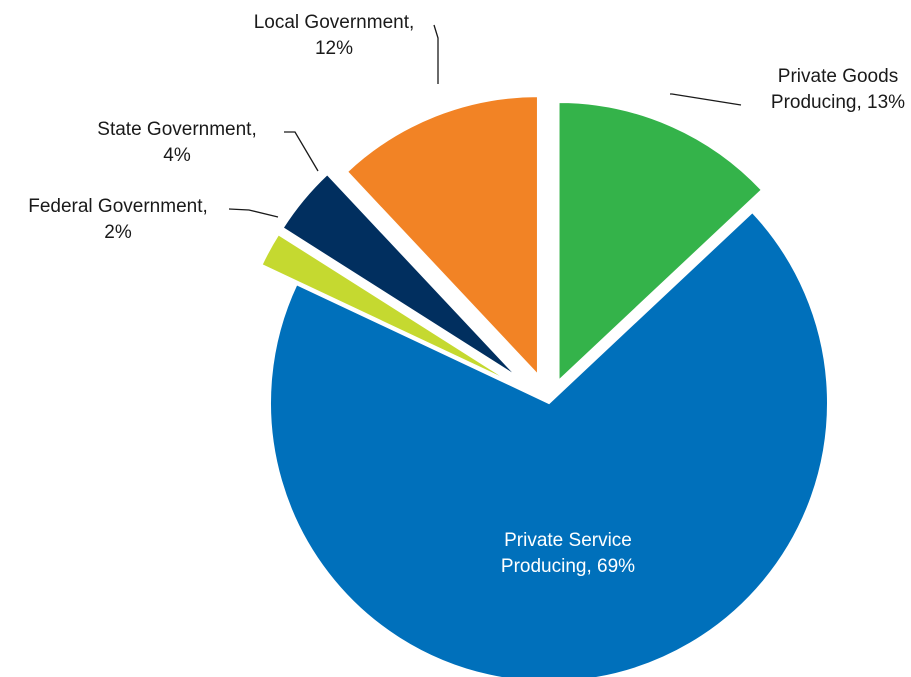  Describe the element at coordinates (660, 242) in the screenshot. I see `pie-slice-private-goods-producing` at that location.